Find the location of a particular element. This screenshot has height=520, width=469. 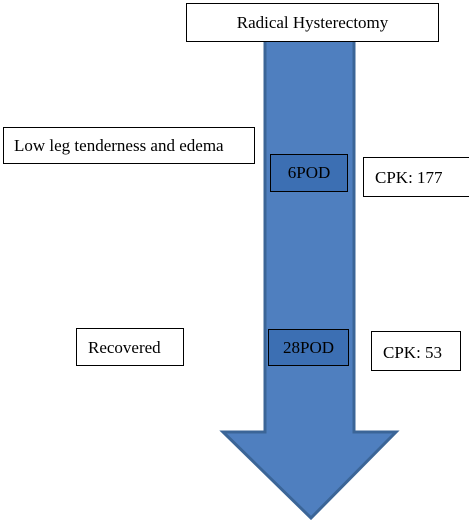

procedure-title-box: Radical Hysterectomy is located at coordinates (312, 22).